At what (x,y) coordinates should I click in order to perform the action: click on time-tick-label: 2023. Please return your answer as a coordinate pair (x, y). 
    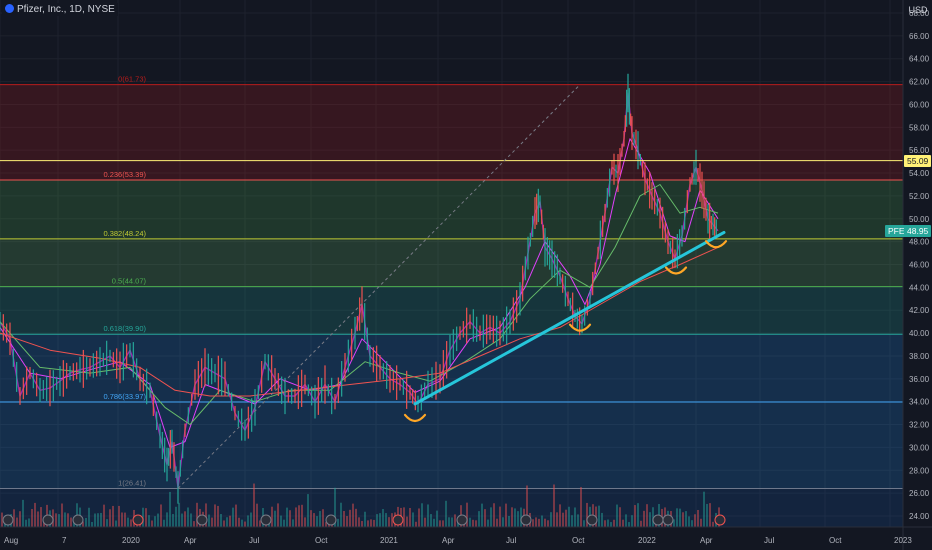
    Looking at the image, I should click on (903, 540).